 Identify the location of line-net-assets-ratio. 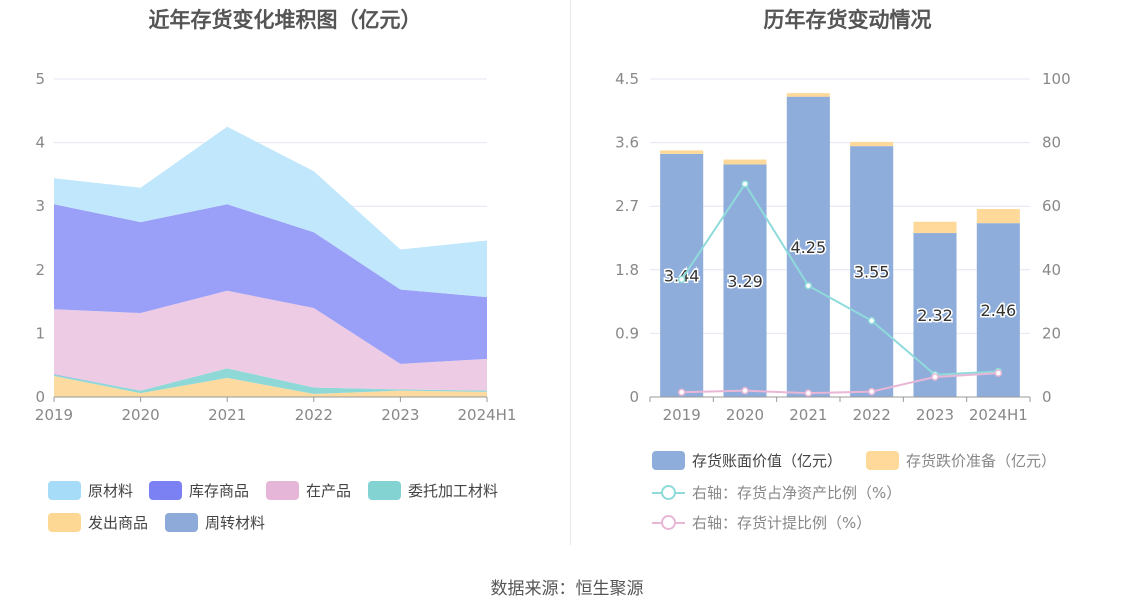
(839, 279).